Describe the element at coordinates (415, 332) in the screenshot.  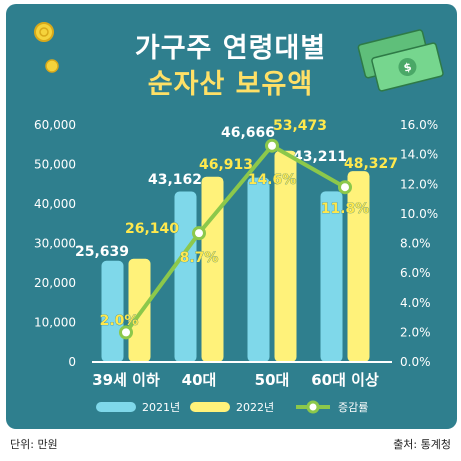
I see `right-y-tick-label: 2.0%` at that location.